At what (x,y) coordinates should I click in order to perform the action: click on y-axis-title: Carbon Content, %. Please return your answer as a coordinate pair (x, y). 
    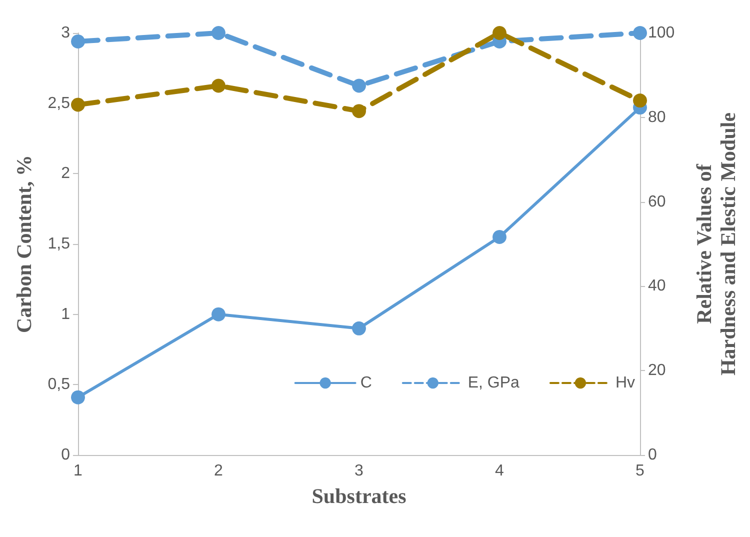
    Looking at the image, I should click on (24, 244).